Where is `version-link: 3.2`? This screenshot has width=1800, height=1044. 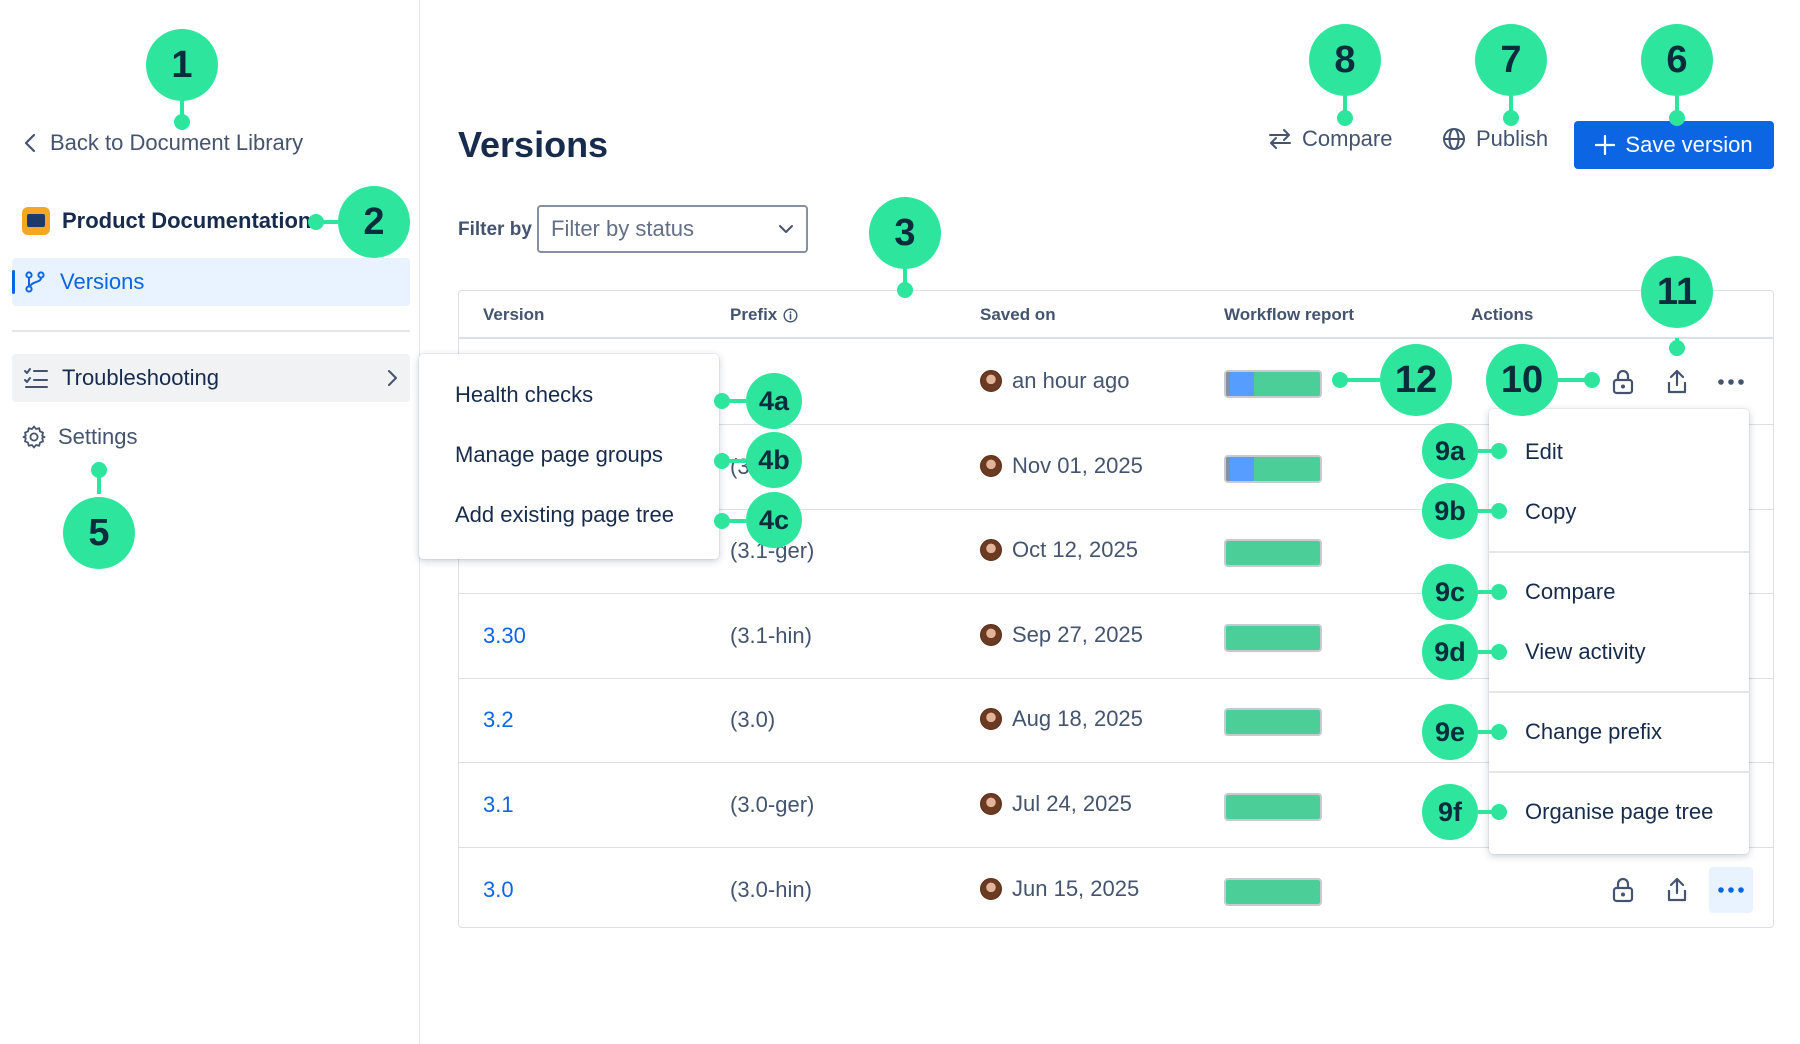
version-link: 3.2 is located at coordinates (498, 720).